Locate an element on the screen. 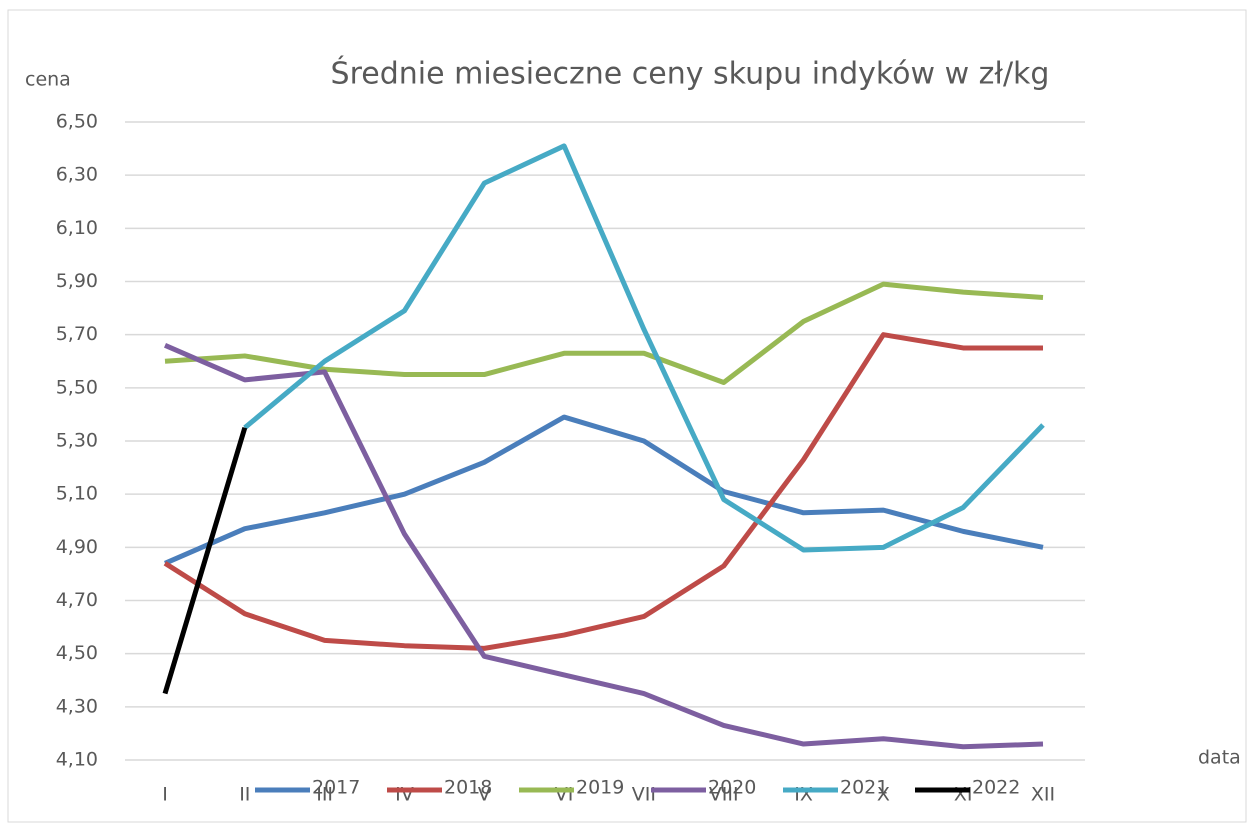 The height and width of the screenshot is (823, 1255). y-tick-label: 4,70 is located at coordinates (77, 600).